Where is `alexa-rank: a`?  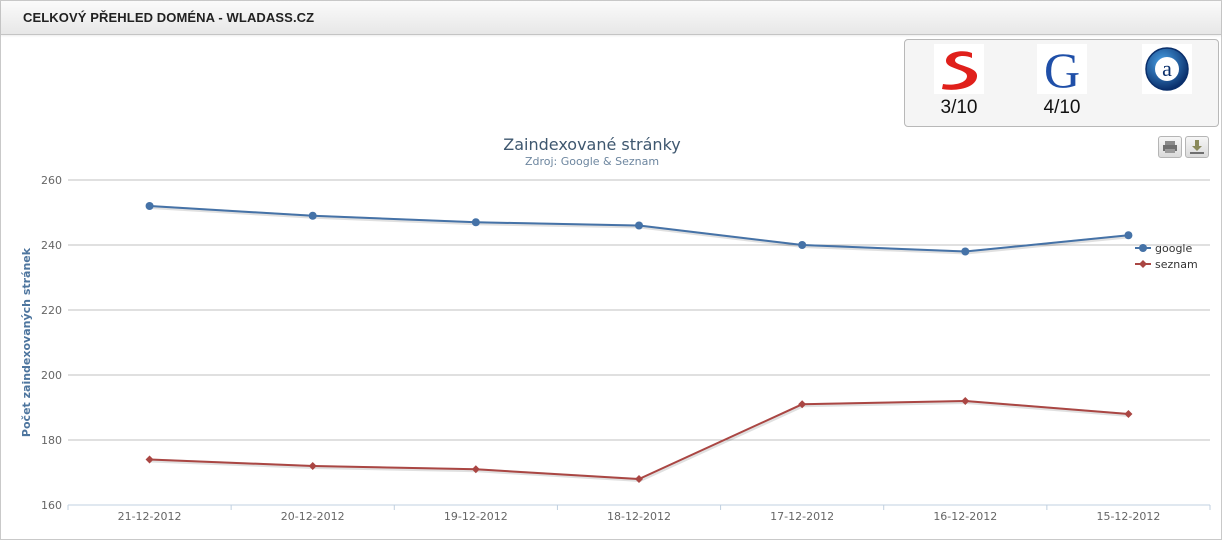 alexa-rank: a is located at coordinates (1167, 81).